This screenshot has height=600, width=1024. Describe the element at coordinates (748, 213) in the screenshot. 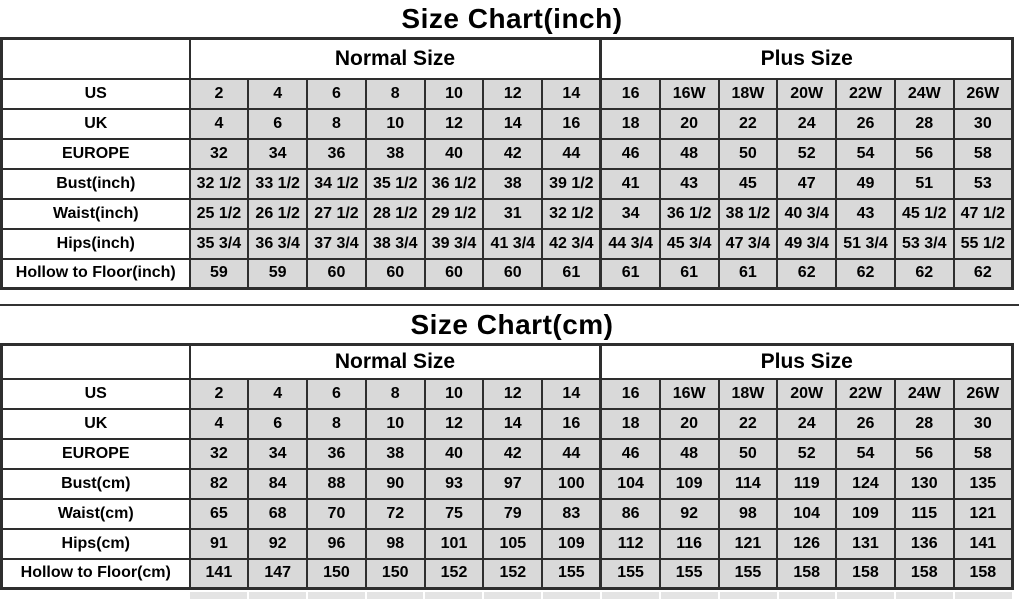

I see `size-value-cell: 38 1/2` at that location.